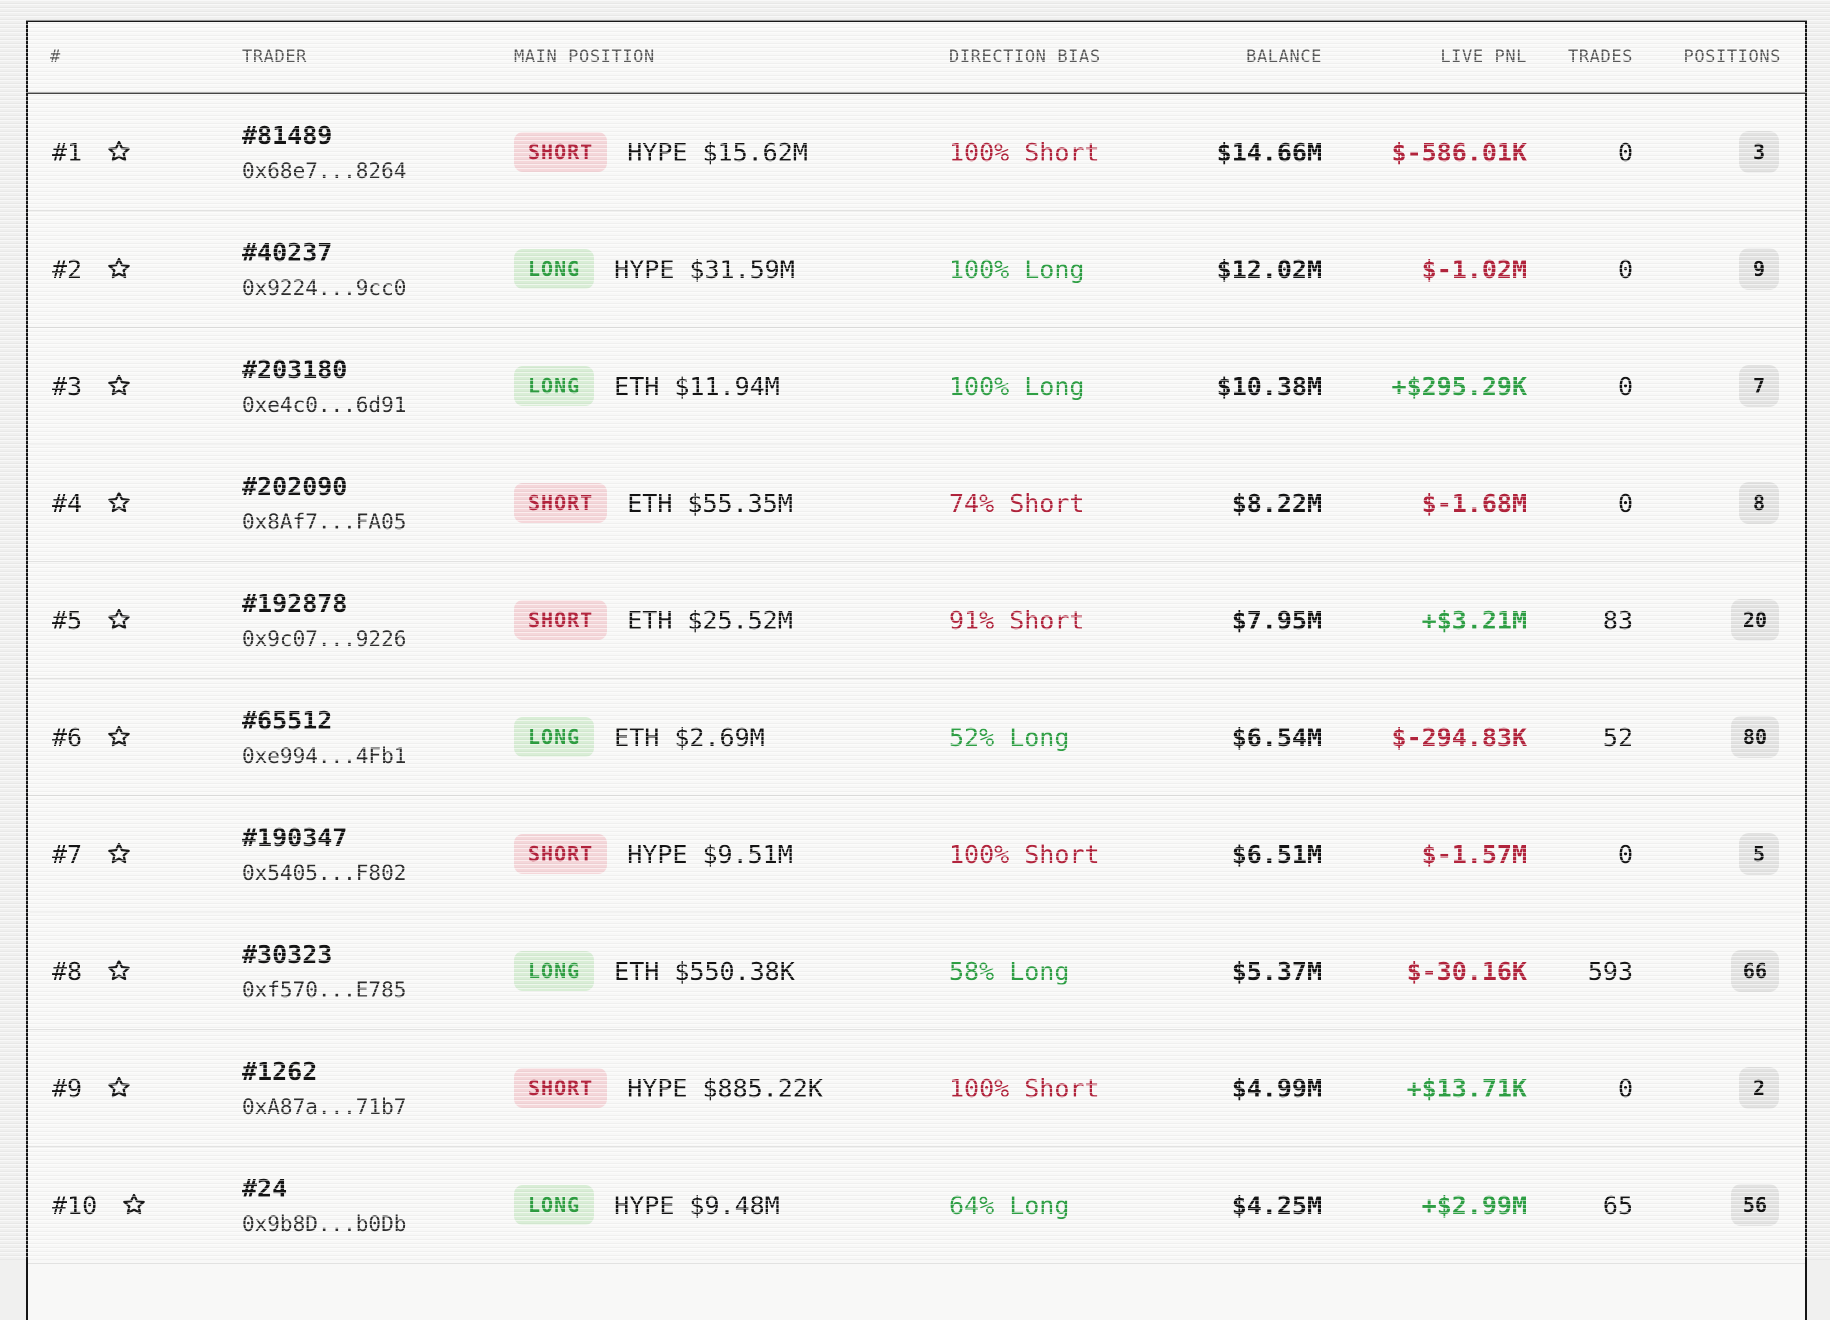 This screenshot has width=1830, height=1320. I want to click on trader-address: 0x68e7...8264, so click(378, 171).